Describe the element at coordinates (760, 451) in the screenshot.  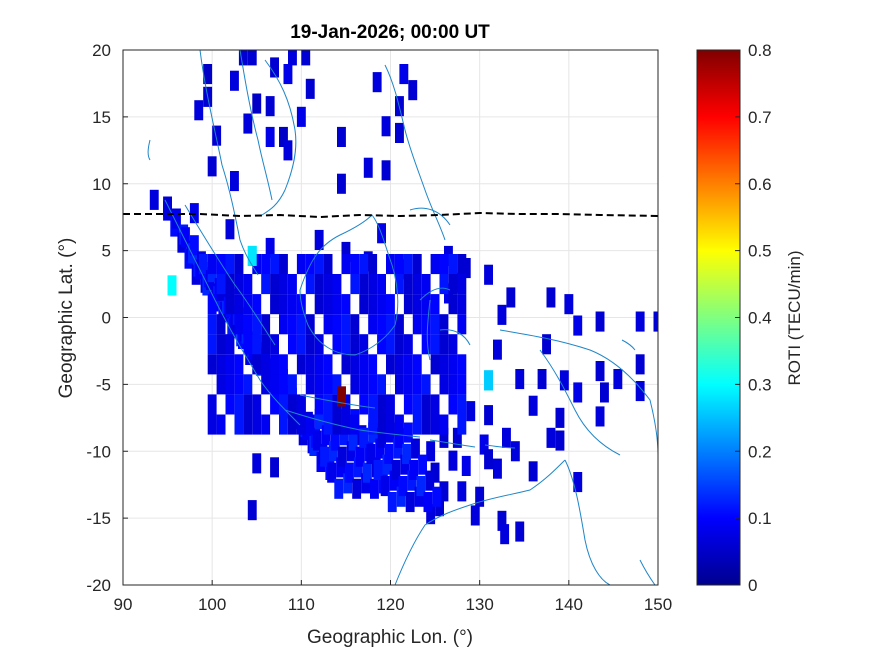
I see `colorbar-tick-label: 0.2` at that location.